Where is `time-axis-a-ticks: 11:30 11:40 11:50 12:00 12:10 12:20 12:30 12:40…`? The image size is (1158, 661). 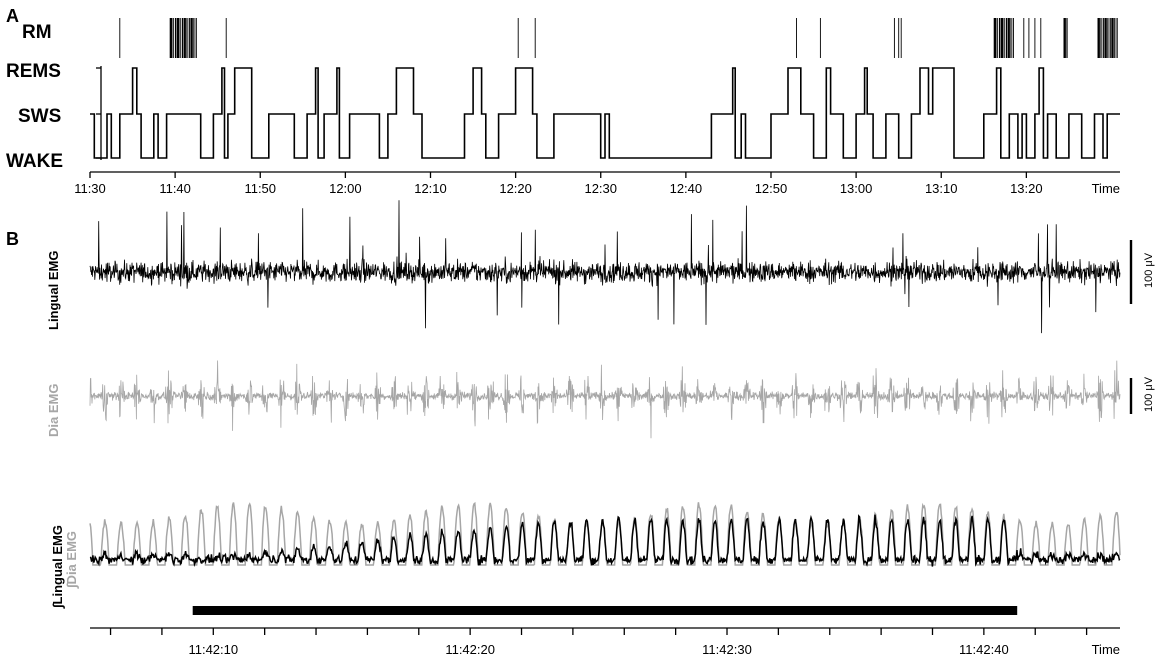
time-axis-a-ticks: 11:30 11:40 11:50 12:00 12:10 12:20 12:30 12:40… is located at coordinates (558, 184).